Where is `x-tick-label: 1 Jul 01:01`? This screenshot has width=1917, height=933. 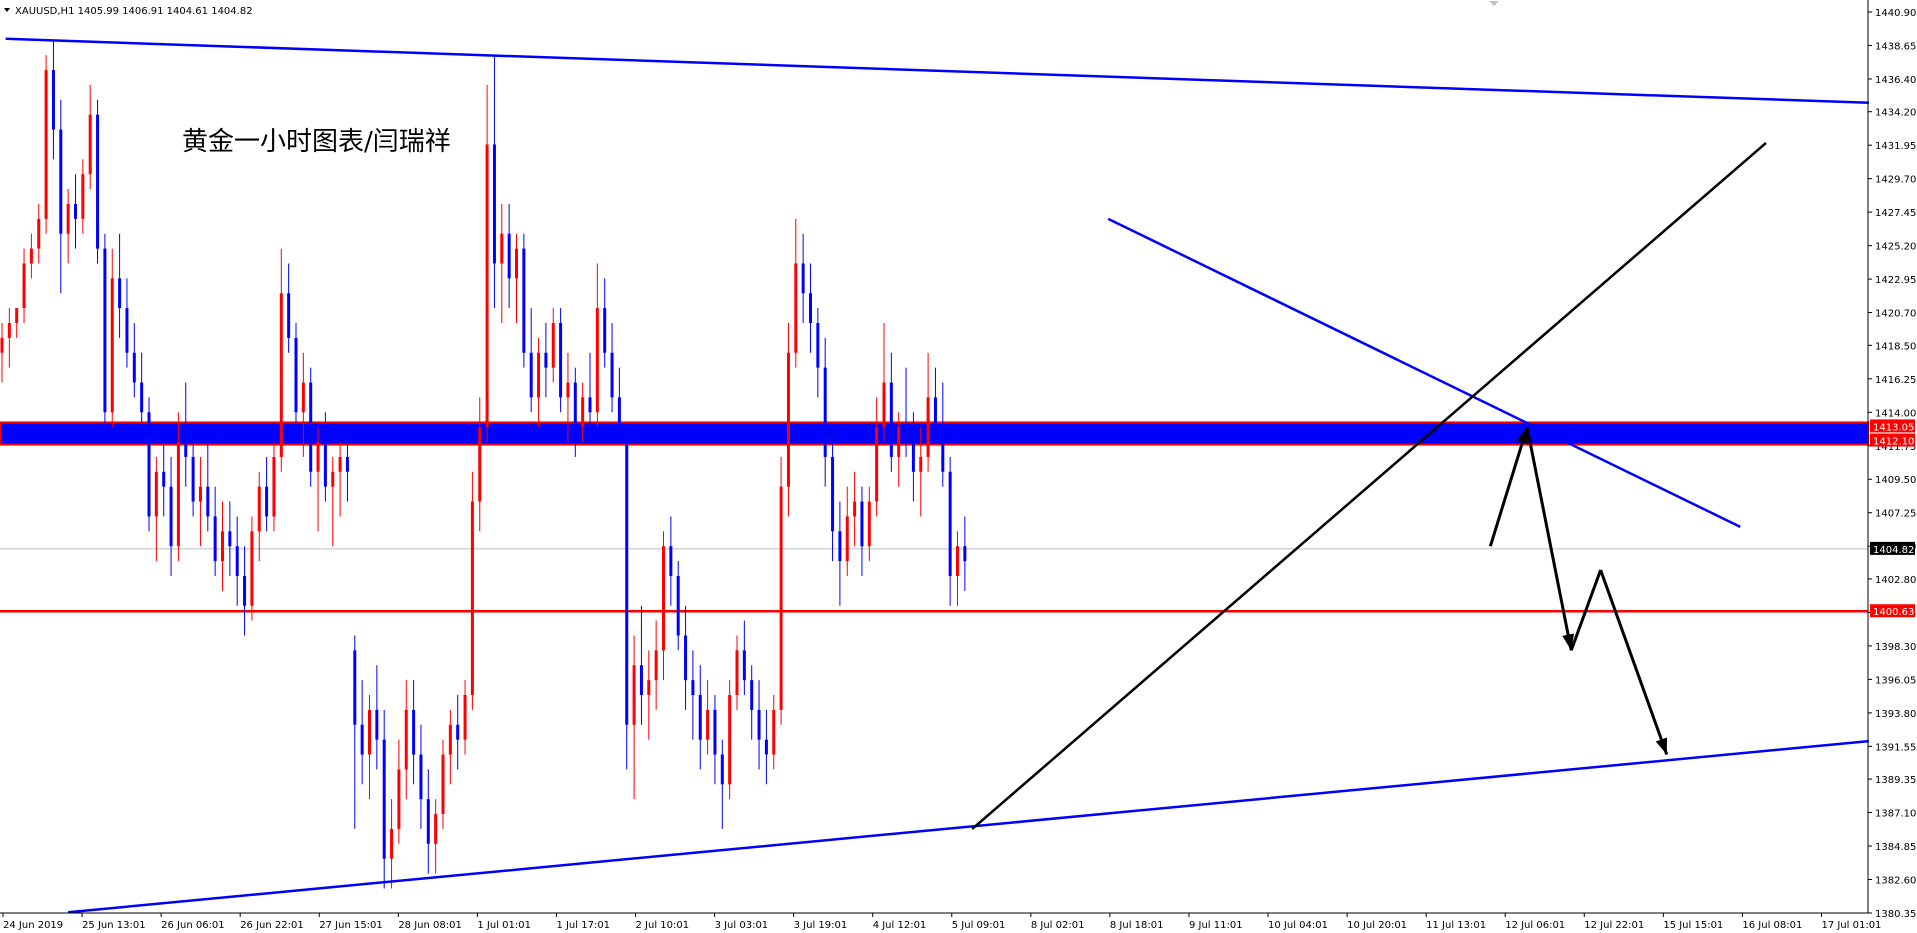
x-tick-label: 1 Jul 01:01 is located at coordinates (504, 925).